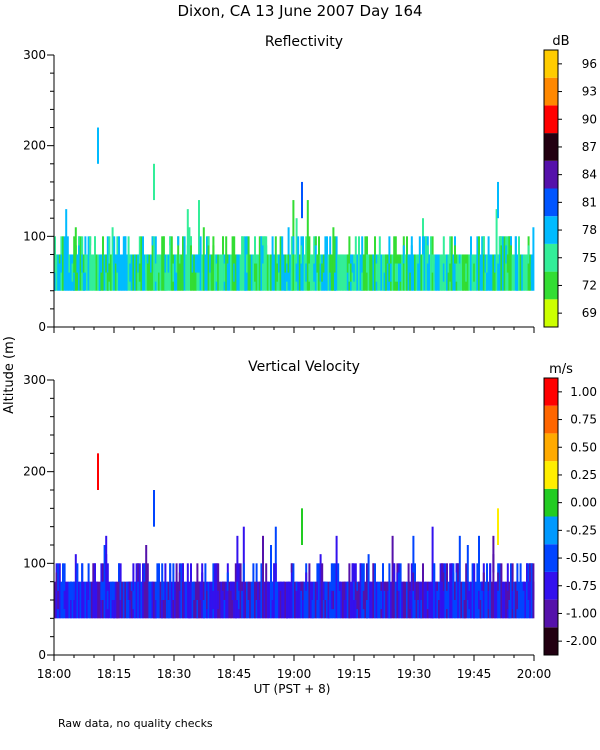  Describe the element at coordinates (583, 447) in the screenshot. I see `colorbar-tick-label: 0.50` at that location.